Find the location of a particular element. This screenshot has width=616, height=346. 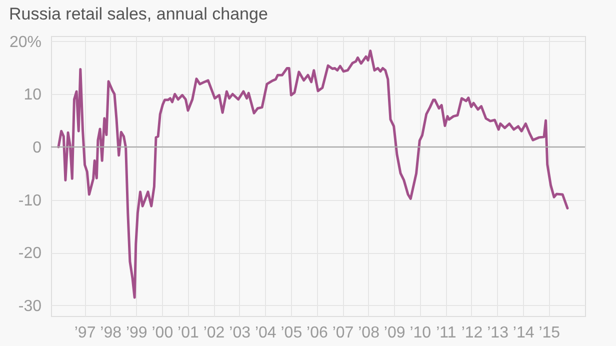

y-tick-label: 0 is located at coordinates (37, 147).